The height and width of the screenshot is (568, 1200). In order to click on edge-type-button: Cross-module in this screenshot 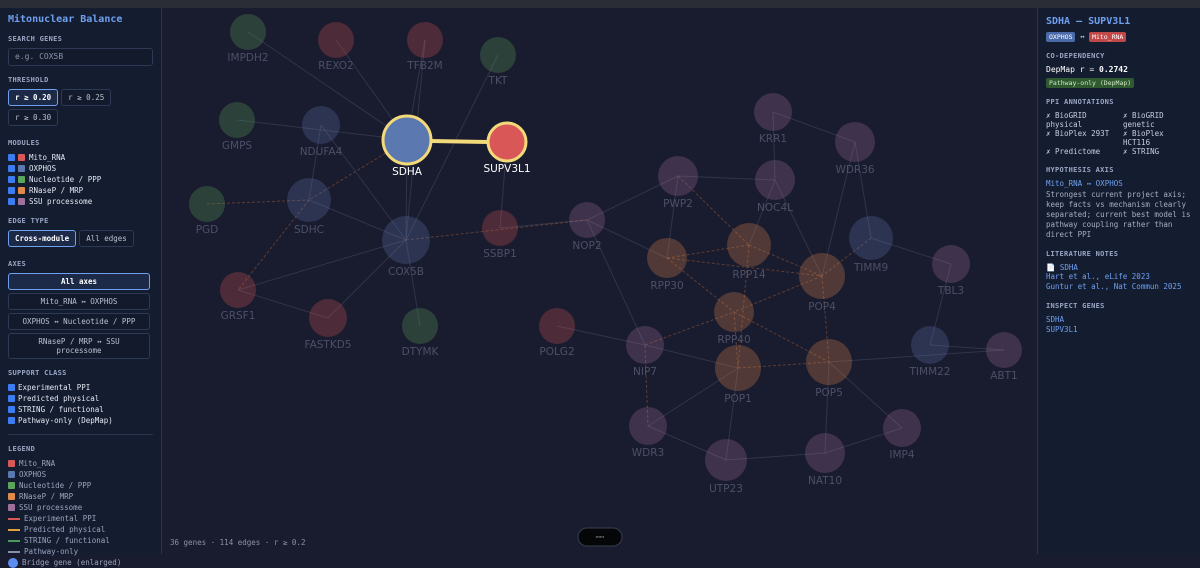, I will do `click(42, 238)`.